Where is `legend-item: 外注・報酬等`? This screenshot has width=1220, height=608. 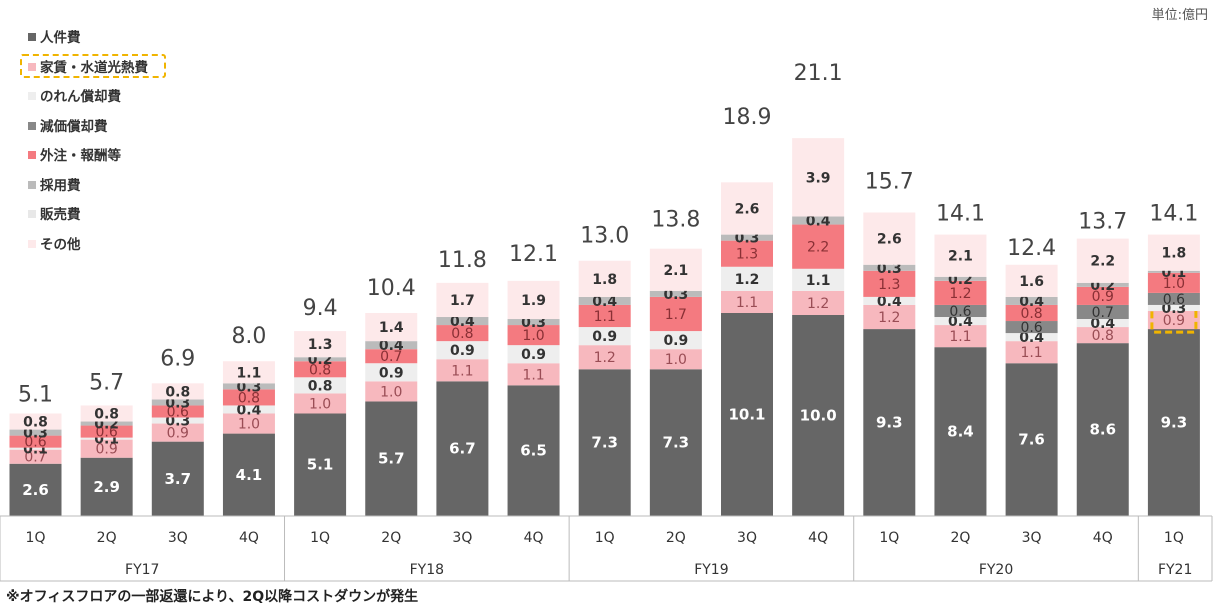 legend-item: 外注・報酬等 is located at coordinates (88, 161).